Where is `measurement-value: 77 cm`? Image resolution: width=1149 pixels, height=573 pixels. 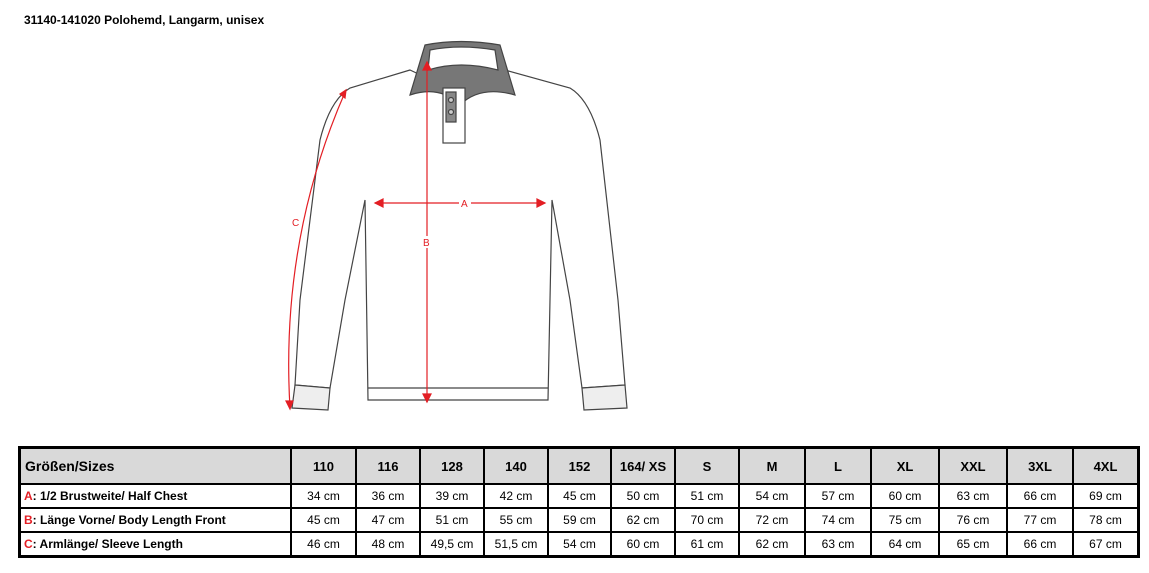
measurement-value: 77 cm is located at coordinates (1040, 520).